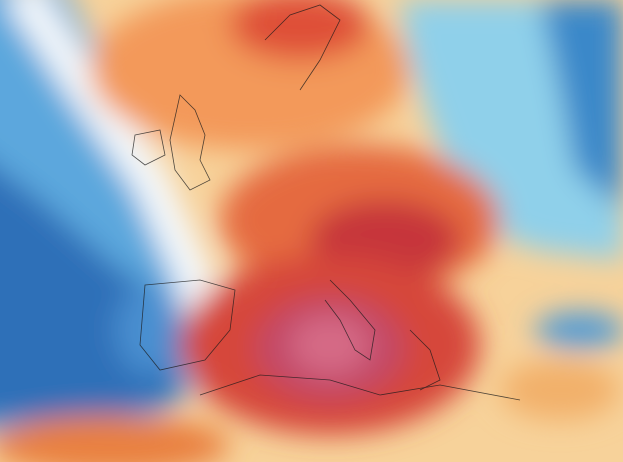  What do you see at coordinates (350, 320) in the screenshot?
I see `coast-italy` at bounding box center [350, 320].